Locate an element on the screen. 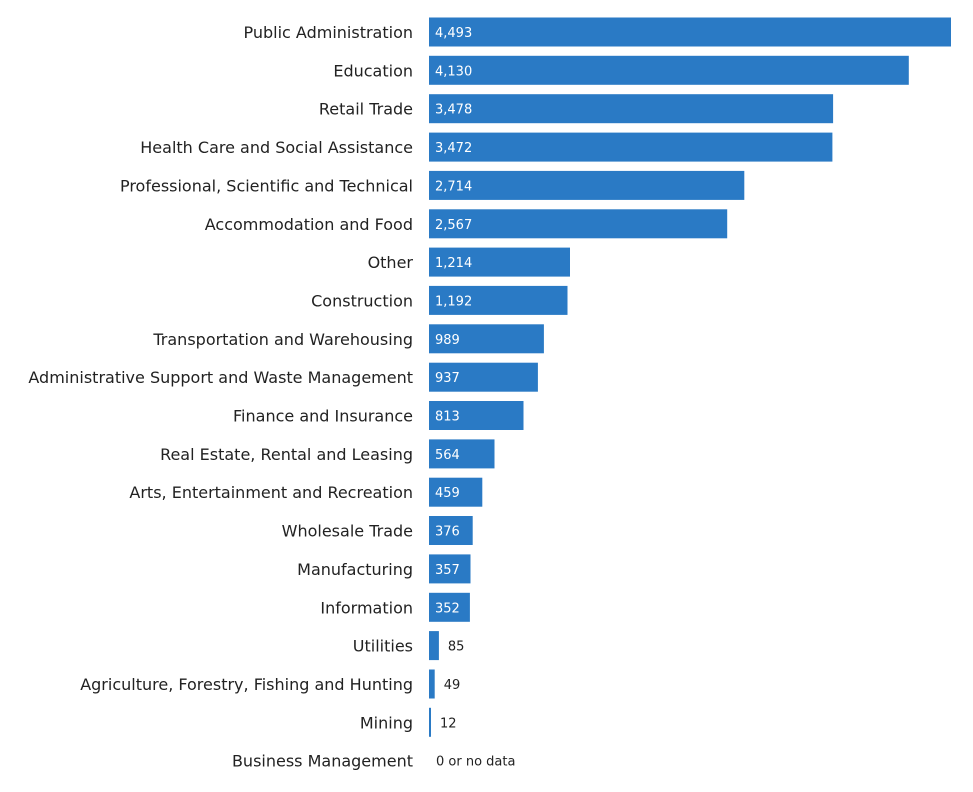 Image resolution: width=973 pixels, height=792 pixels. category-label: Arts, Entertainment and Recreation is located at coordinates (271, 492).